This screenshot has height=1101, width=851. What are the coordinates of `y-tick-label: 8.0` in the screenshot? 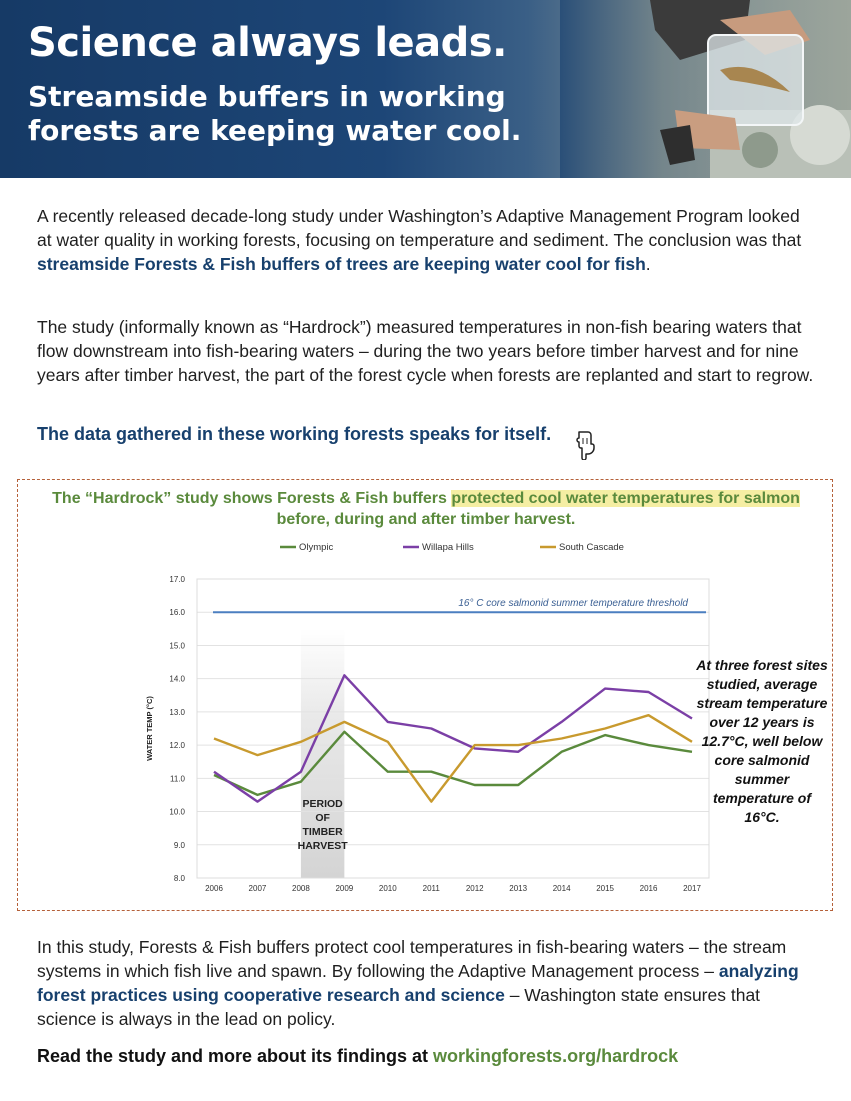 It's located at (180, 878).